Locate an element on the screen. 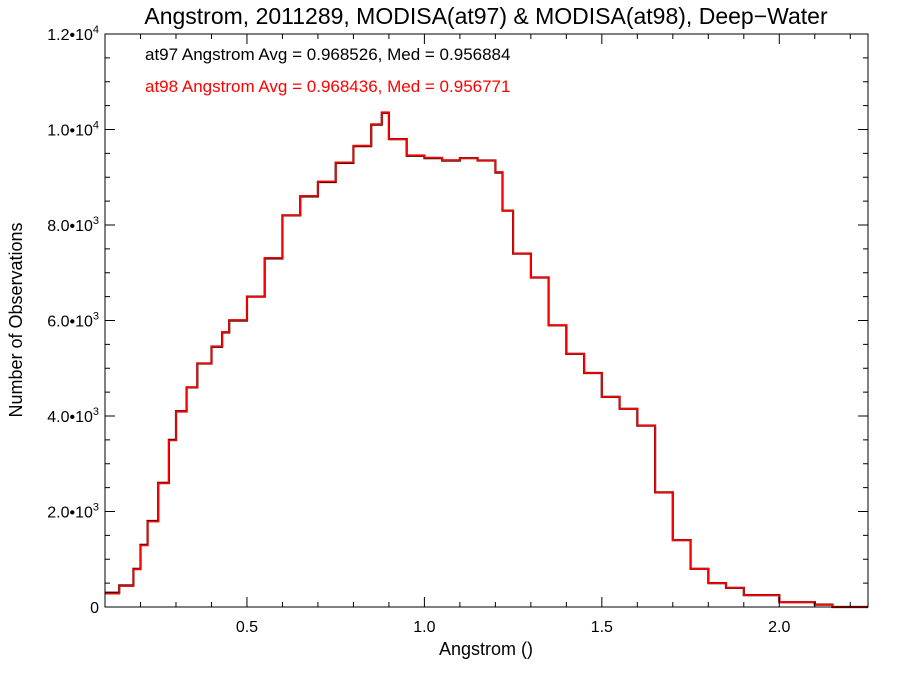 This screenshot has height=675, width=900. y-tick-label: 6.0•103 is located at coordinates (73, 321).